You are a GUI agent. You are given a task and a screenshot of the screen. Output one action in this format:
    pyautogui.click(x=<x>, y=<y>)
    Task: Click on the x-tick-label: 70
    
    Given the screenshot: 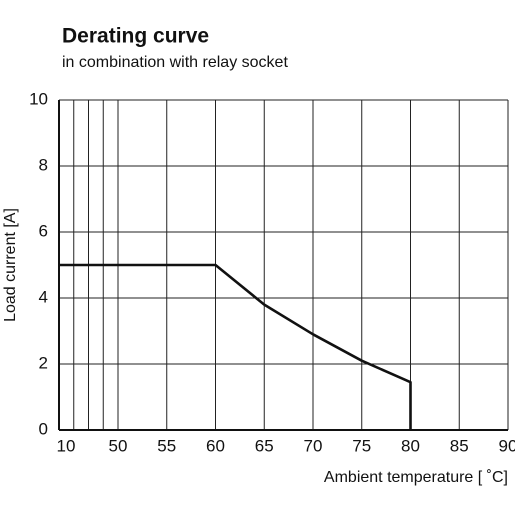 What is the action you would take?
    pyautogui.click(x=313, y=445)
    